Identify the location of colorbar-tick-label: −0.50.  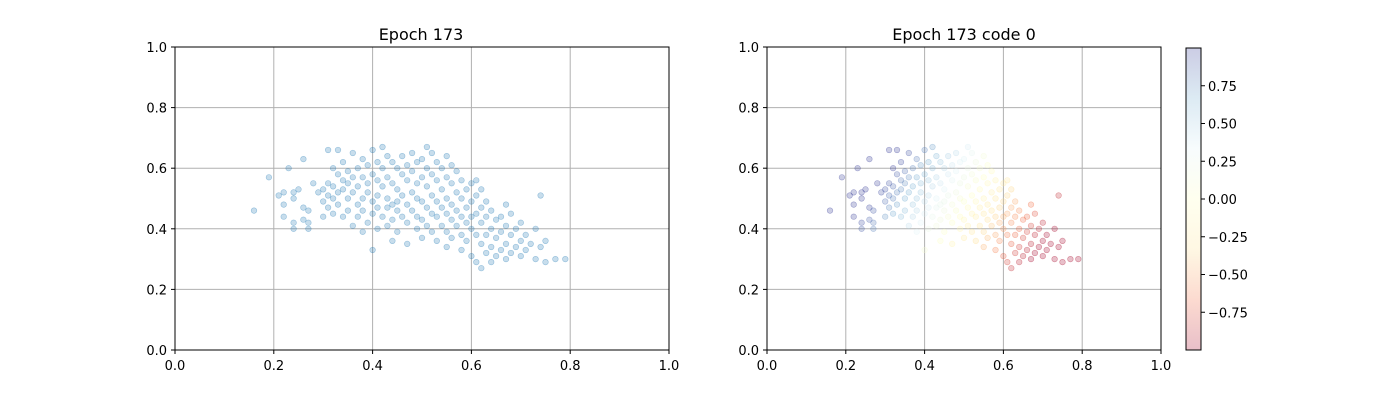
(1228, 276).